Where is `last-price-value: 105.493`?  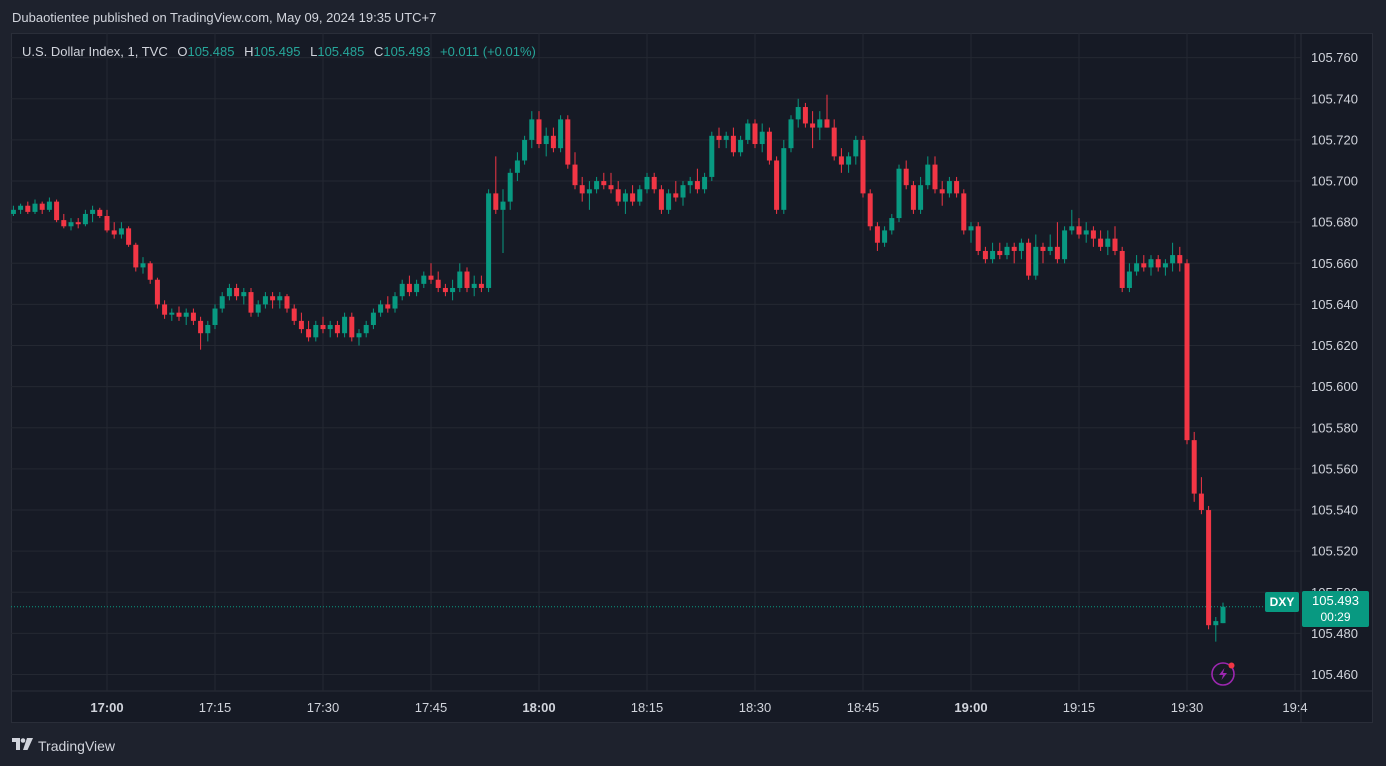 last-price-value: 105.493 is located at coordinates (1335, 600).